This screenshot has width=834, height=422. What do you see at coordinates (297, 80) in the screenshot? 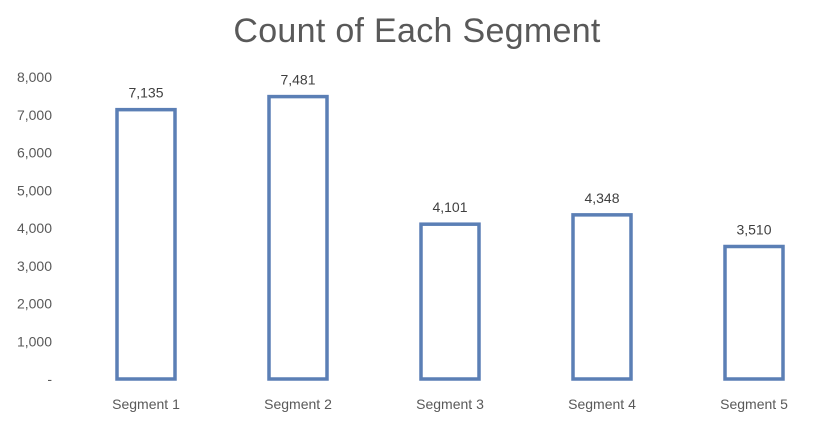
I see `data-label: 7,481` at bounding box center [297, 80].